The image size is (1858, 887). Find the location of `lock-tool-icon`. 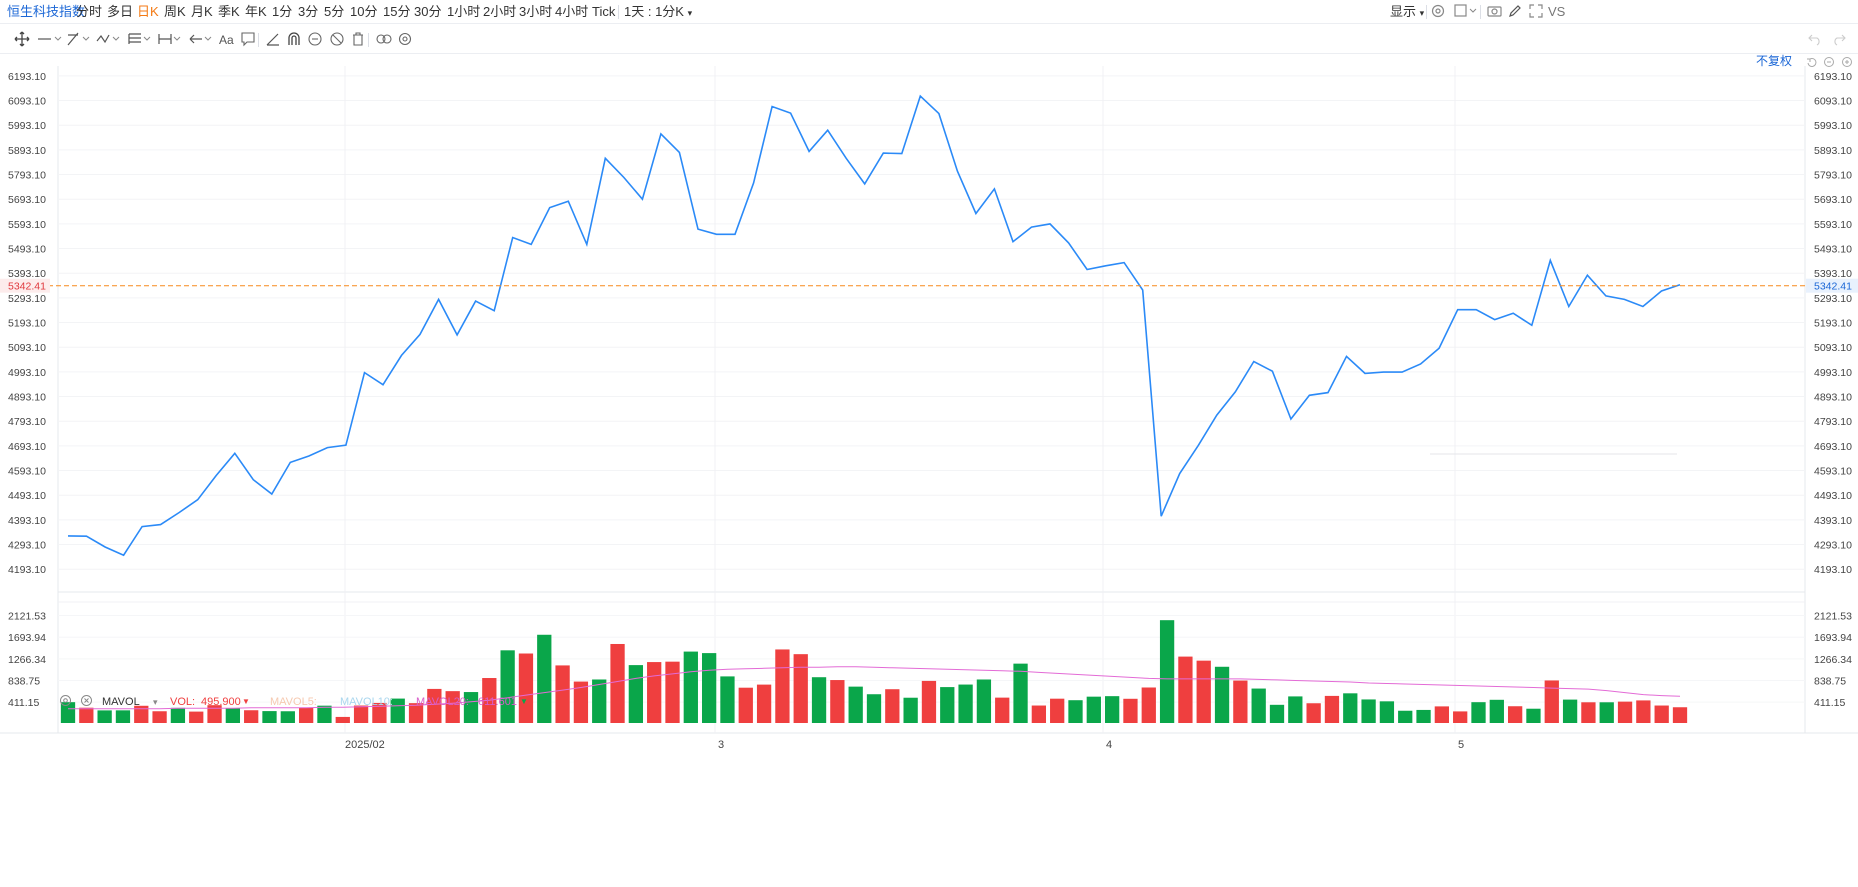

lock-tool-icon is located at coordinates (315, 39).